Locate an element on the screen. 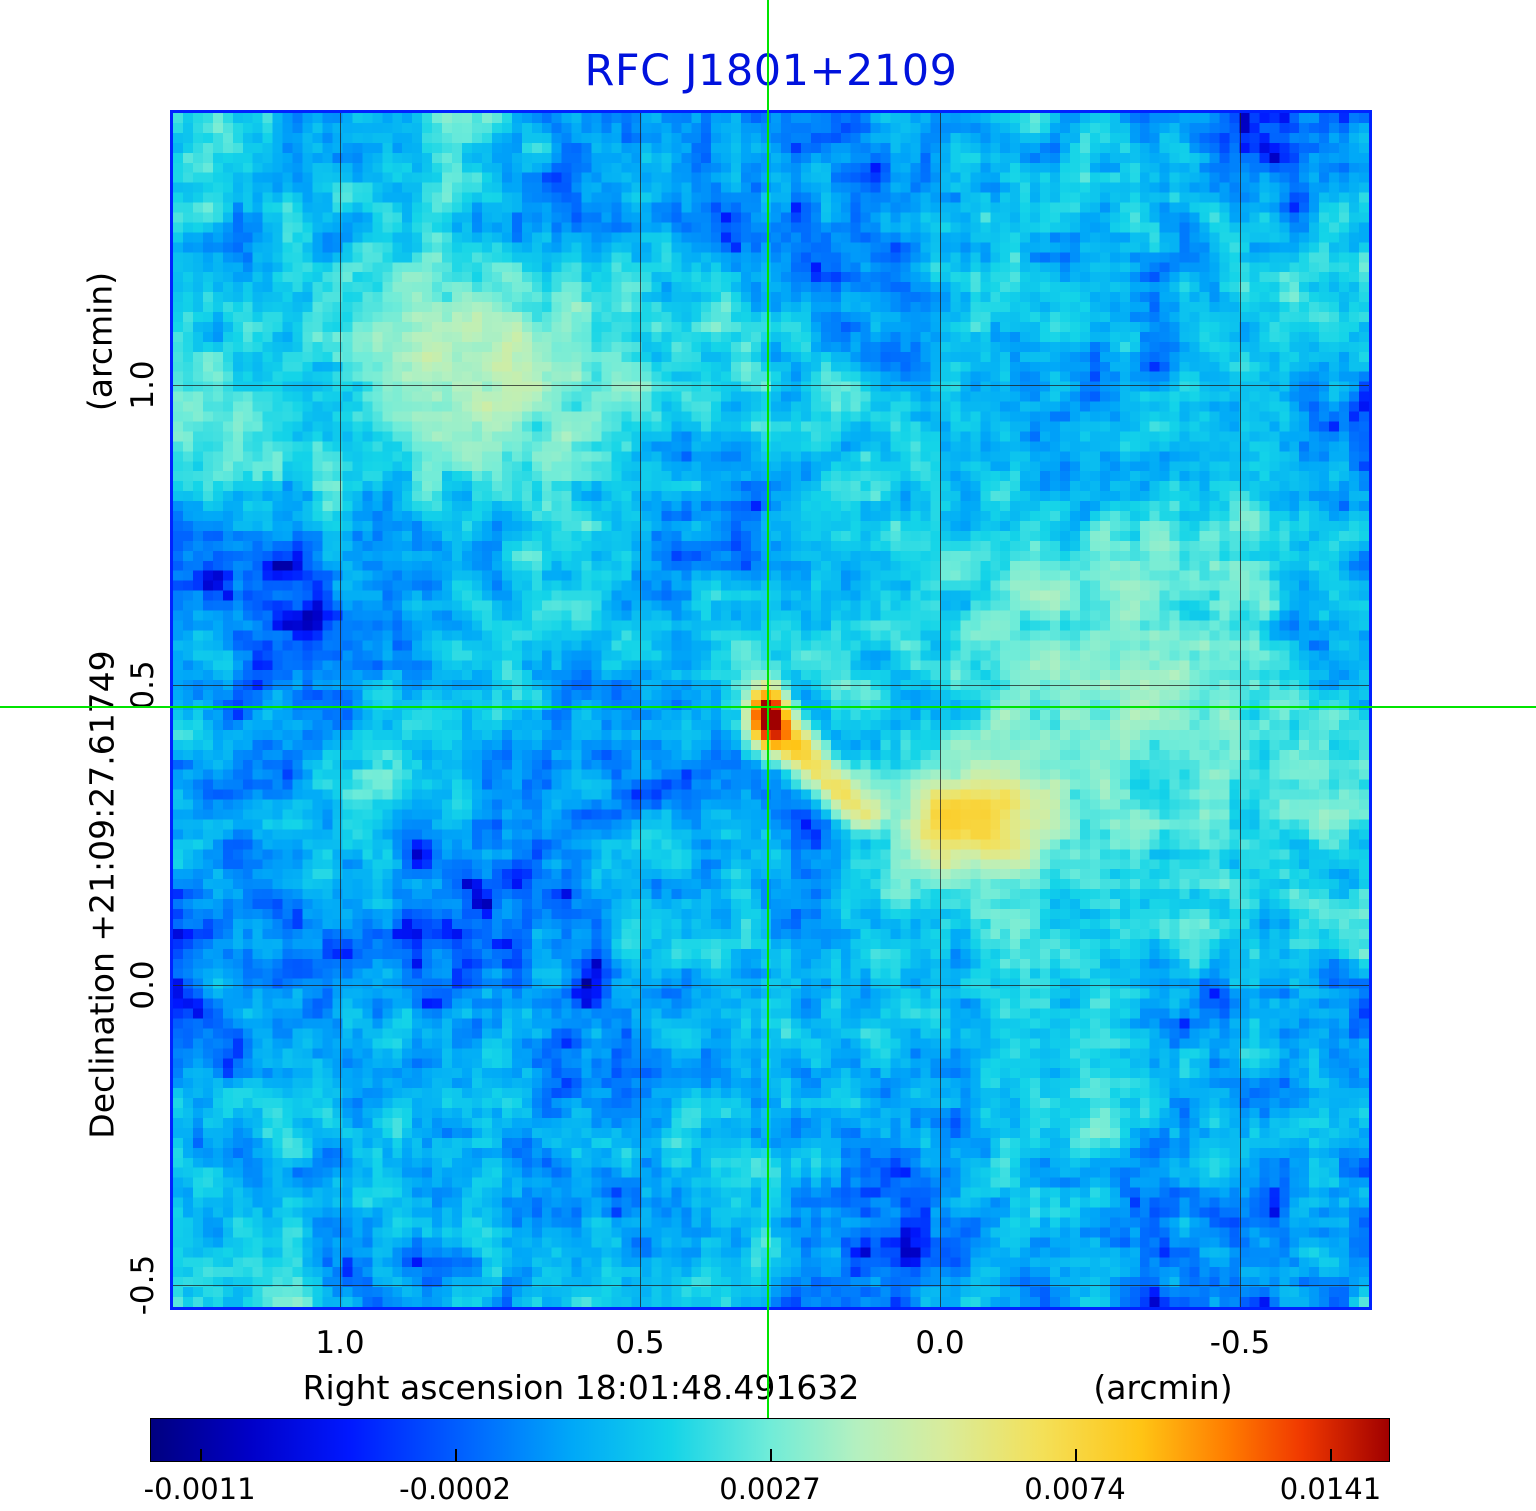 This screenshot has width=1536, height=1511. colorbar-tick-label: -0.0011 is located at coordinates (199, 1489).